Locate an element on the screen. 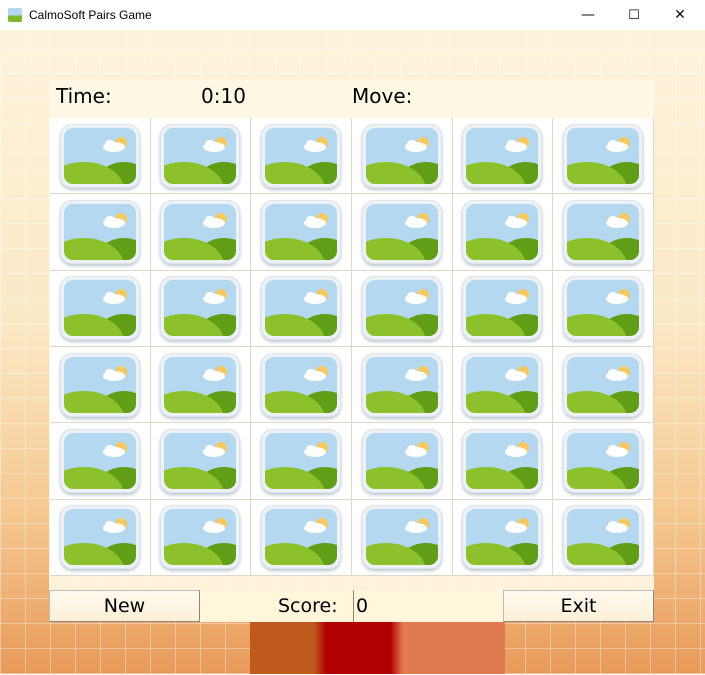  score-value: 0 is located at coordinates (360, 606).